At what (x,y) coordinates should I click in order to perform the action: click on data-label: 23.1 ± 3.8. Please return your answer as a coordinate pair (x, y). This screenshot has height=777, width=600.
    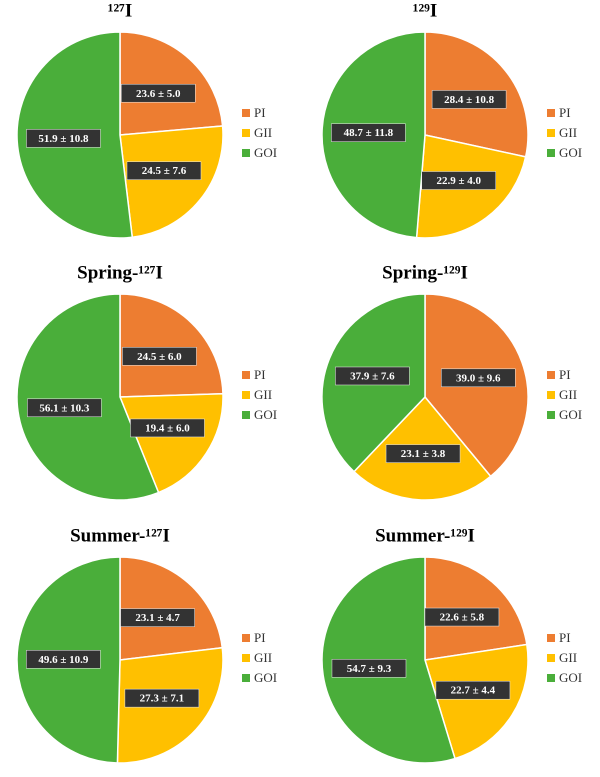
    Looking at the image, I should click on (423, 454).